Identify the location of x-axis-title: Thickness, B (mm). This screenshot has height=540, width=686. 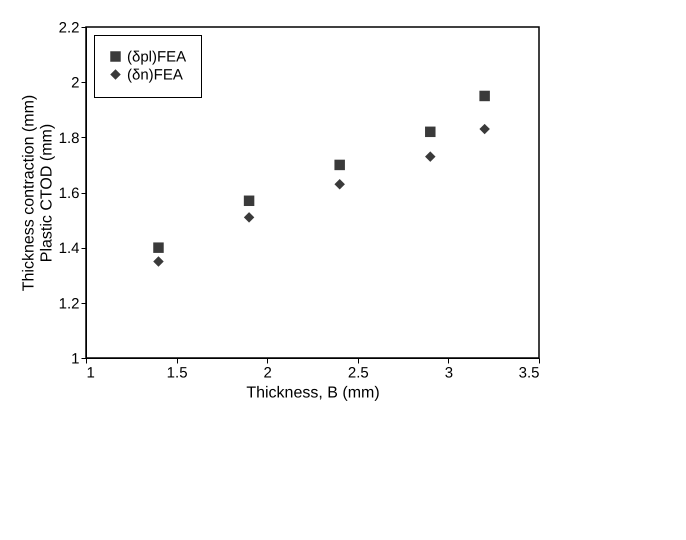
(313, 393).